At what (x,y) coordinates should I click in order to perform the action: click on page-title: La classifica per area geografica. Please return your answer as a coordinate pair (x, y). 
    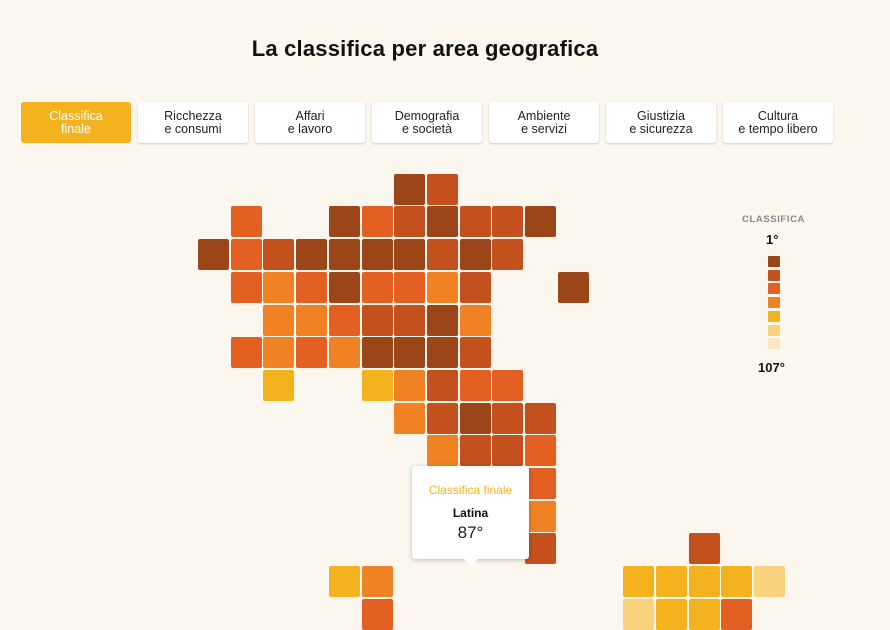
    Looking at the image, I should click on (425, 48).